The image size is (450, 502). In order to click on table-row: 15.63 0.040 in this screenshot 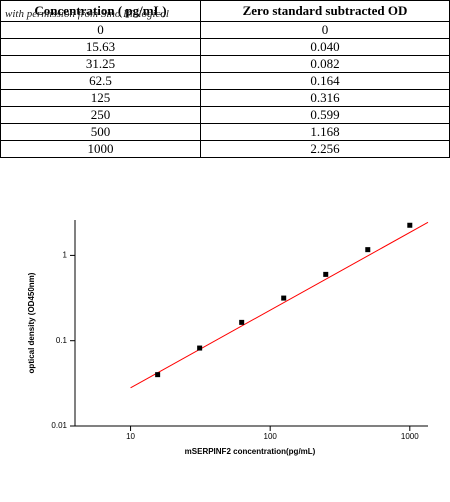, I will do `click(225, 47)`.